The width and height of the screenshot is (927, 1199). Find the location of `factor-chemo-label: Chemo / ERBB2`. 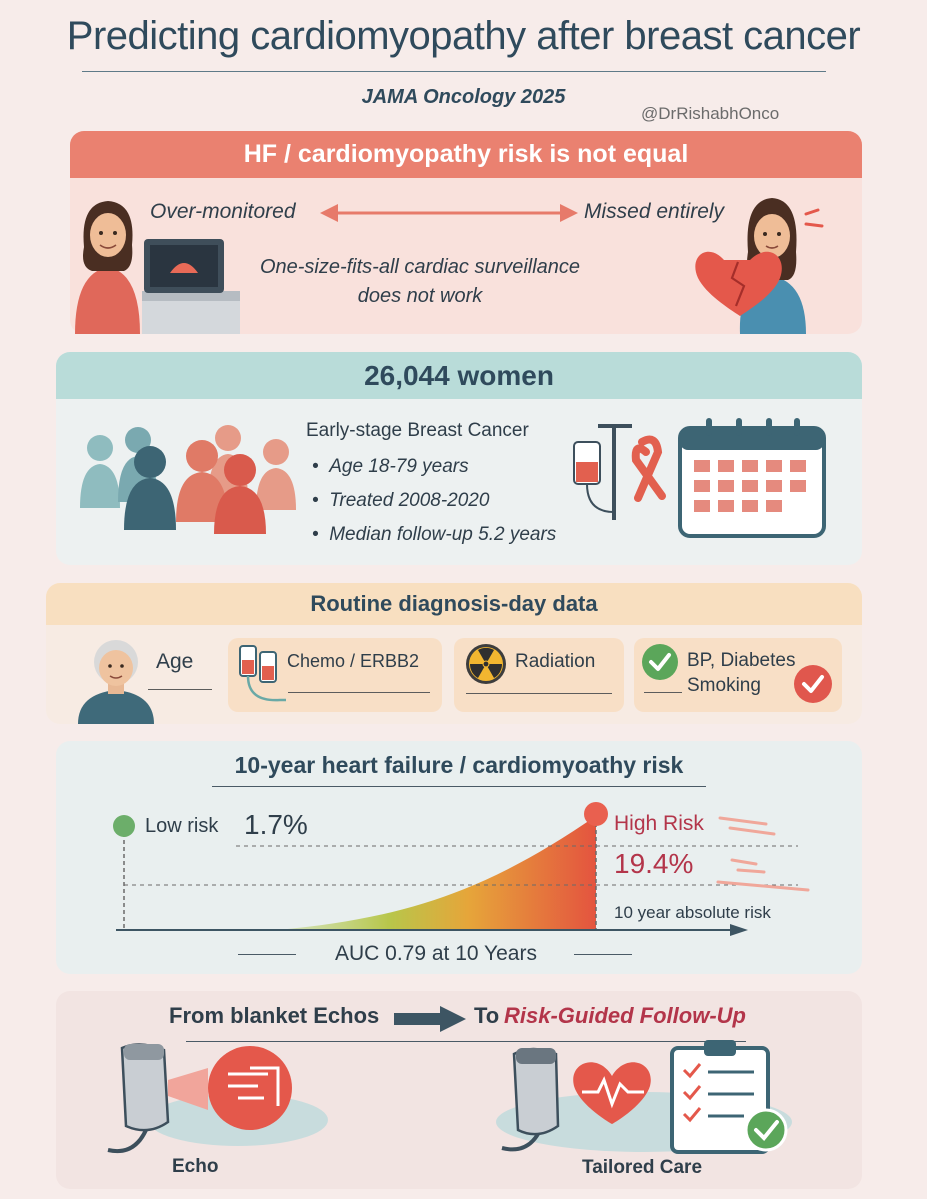

factor-chemo-label: Chemo / ERBB2 is located at coordinates (353, 661).